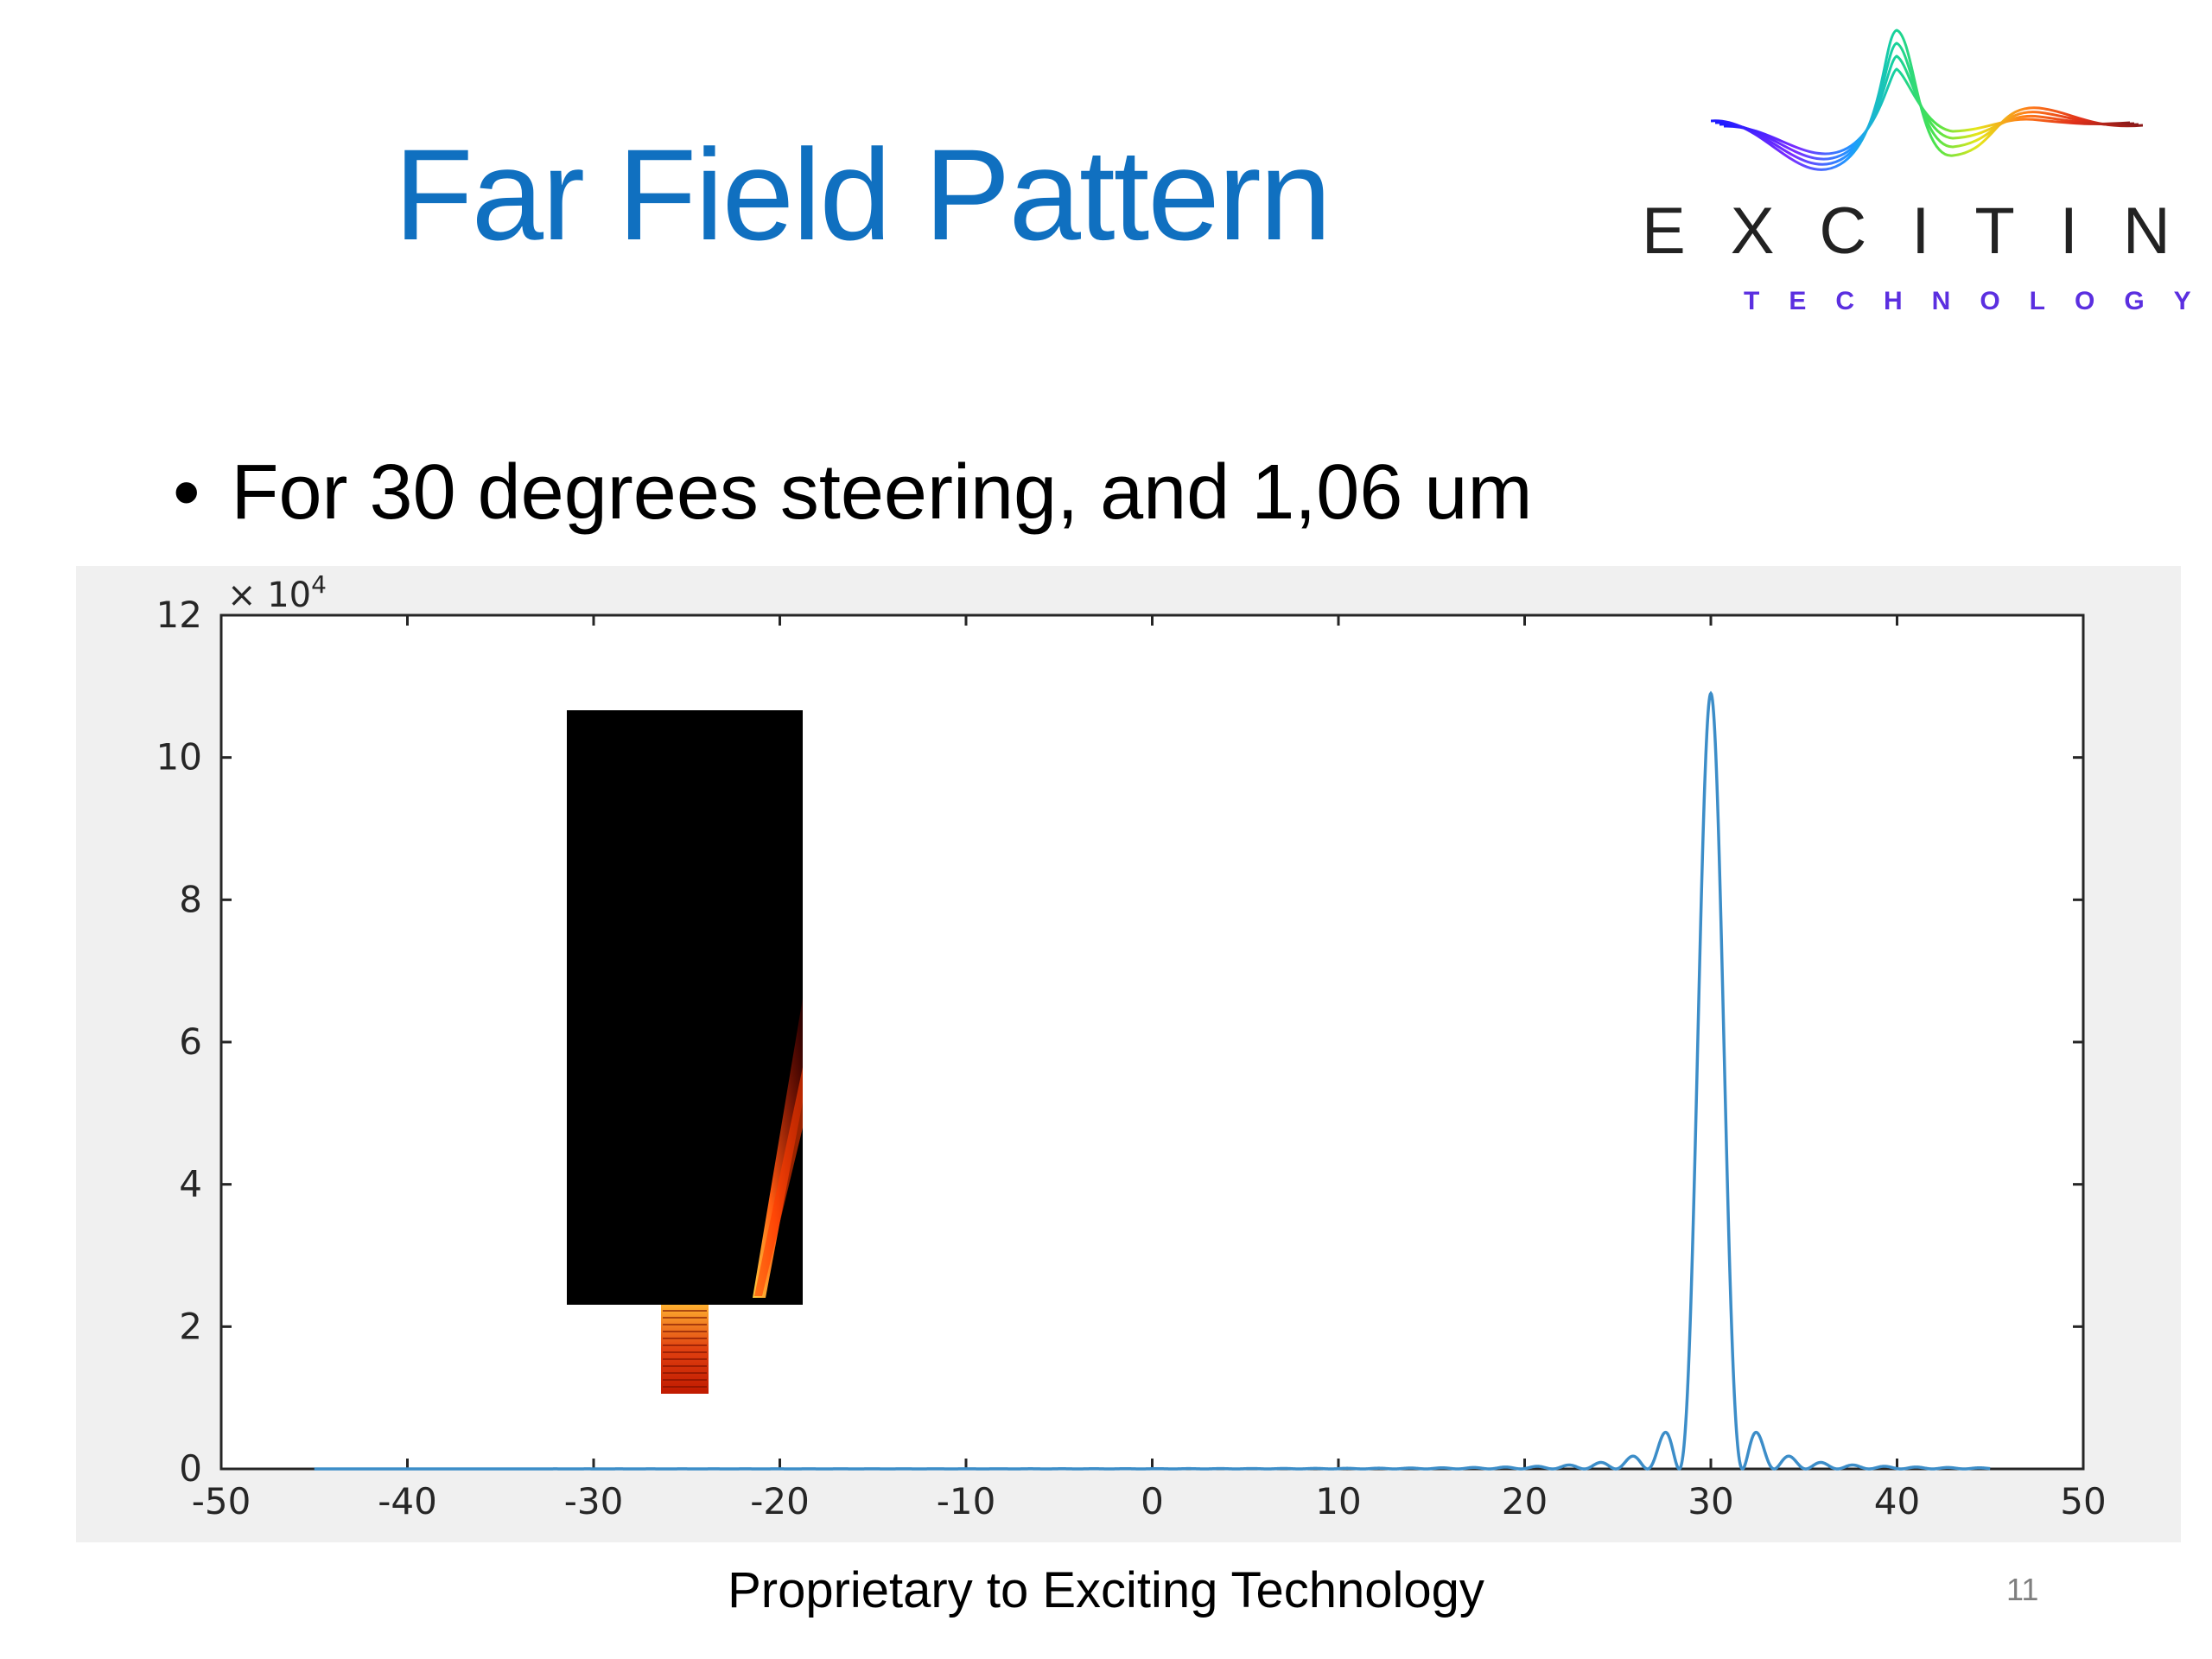  What do you see at coordinates (190, 1326) in the screenshot?
I see `y-tick-label: 2` at bounding box center [190, 1326].